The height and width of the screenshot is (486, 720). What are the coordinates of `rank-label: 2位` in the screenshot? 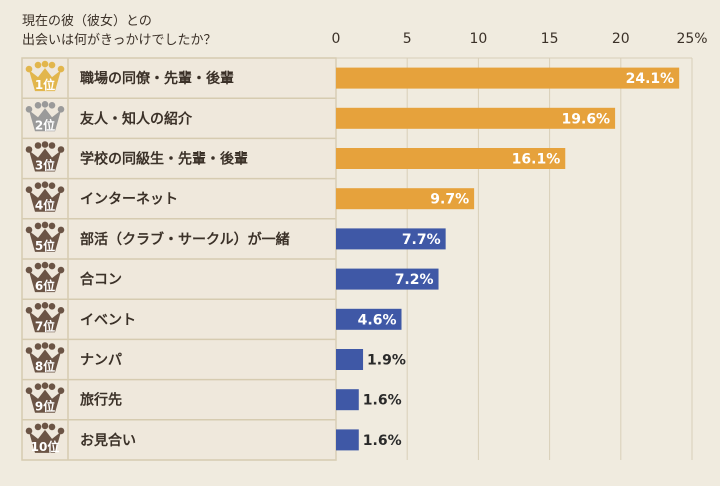 It's located at (45, 124).